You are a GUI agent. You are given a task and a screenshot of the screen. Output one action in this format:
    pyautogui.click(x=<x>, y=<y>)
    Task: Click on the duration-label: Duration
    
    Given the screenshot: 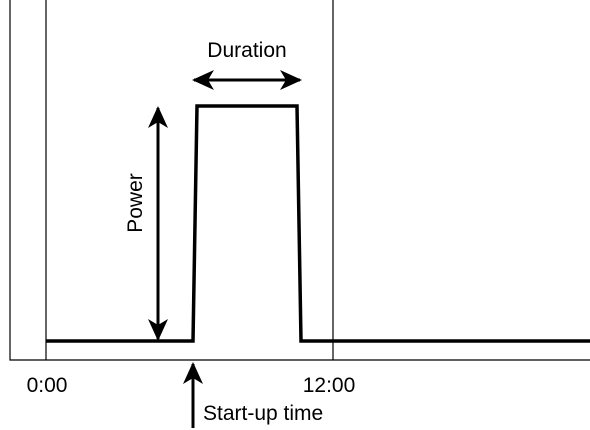 What is the action you would take?
    pyautogui.click(x=246, y=50)
    